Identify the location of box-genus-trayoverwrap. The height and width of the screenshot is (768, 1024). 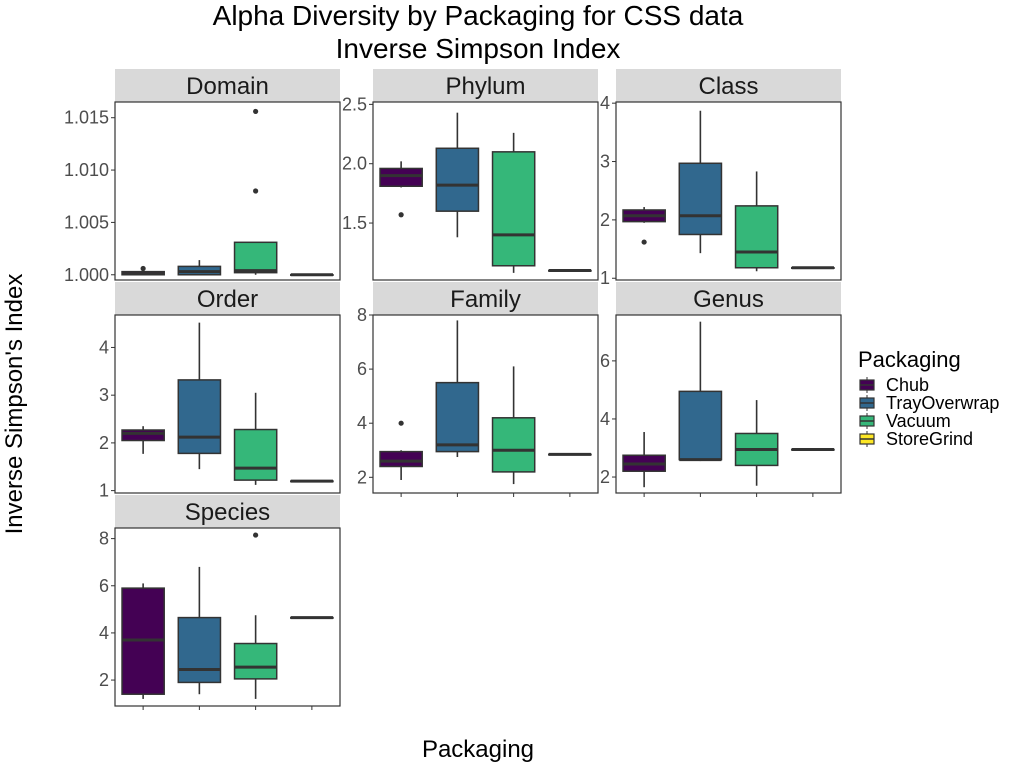
(700, 391).